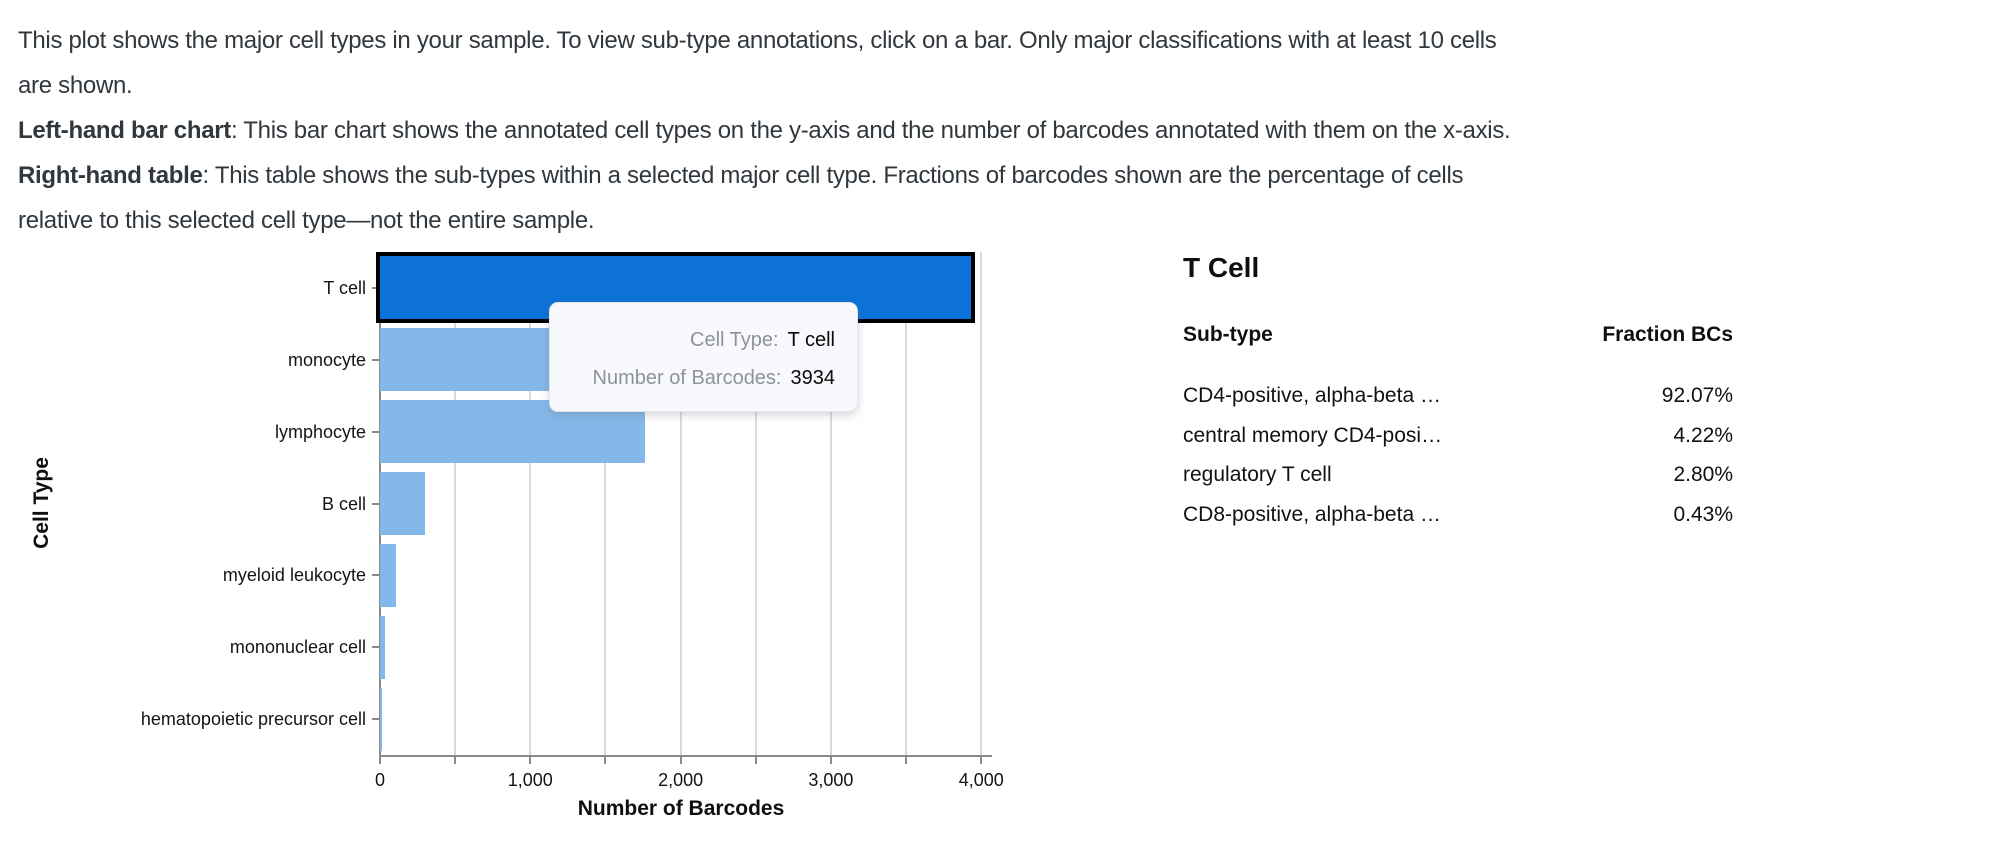 The height and width of the screenshot is (852, 1996). Describe the element at coordinates (388, 575) in the screenshot. I see `bar-myeloid-leukocyte` at that location.